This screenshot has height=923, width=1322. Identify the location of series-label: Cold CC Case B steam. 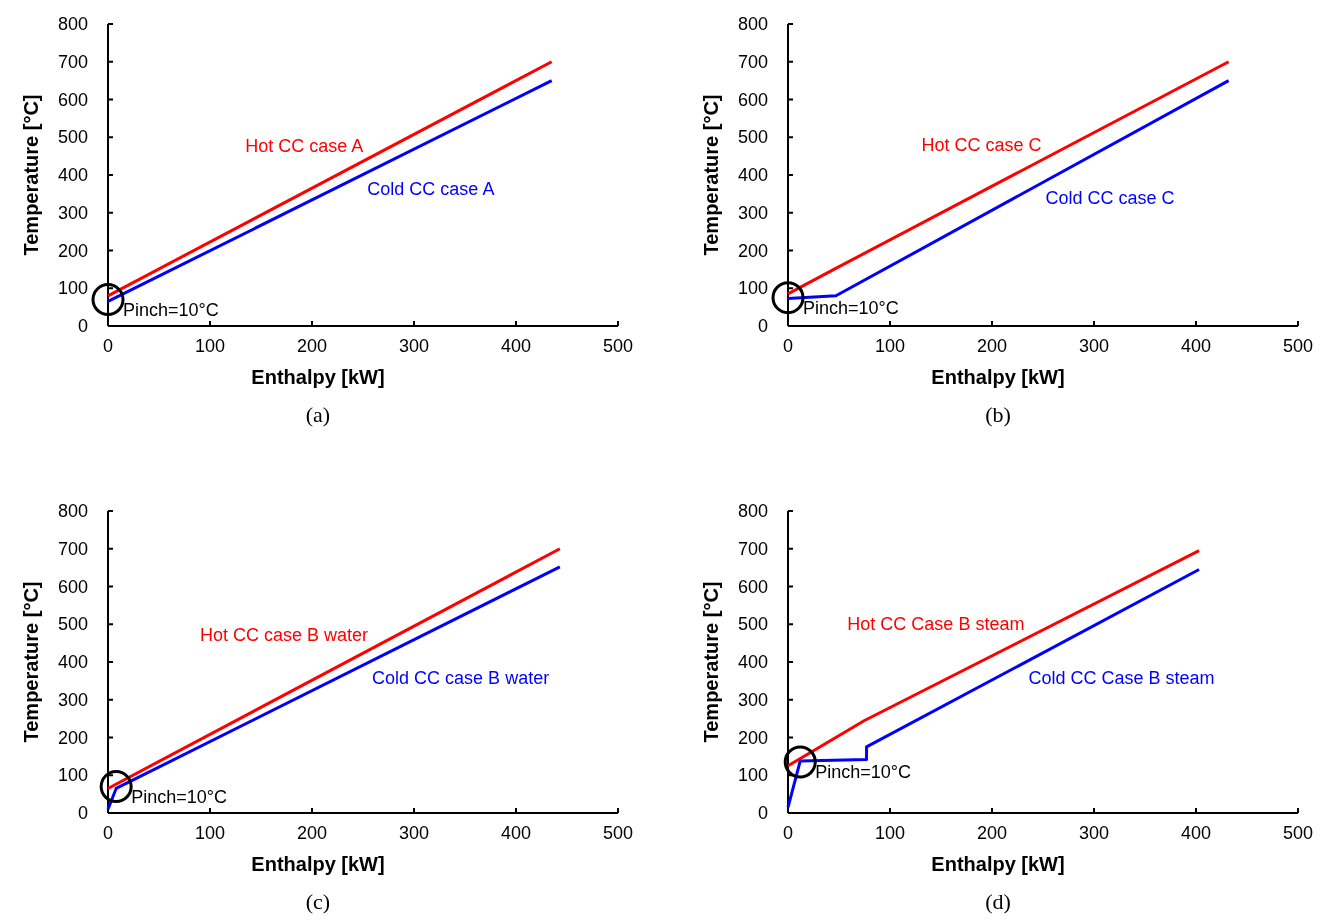
(1121, 677).